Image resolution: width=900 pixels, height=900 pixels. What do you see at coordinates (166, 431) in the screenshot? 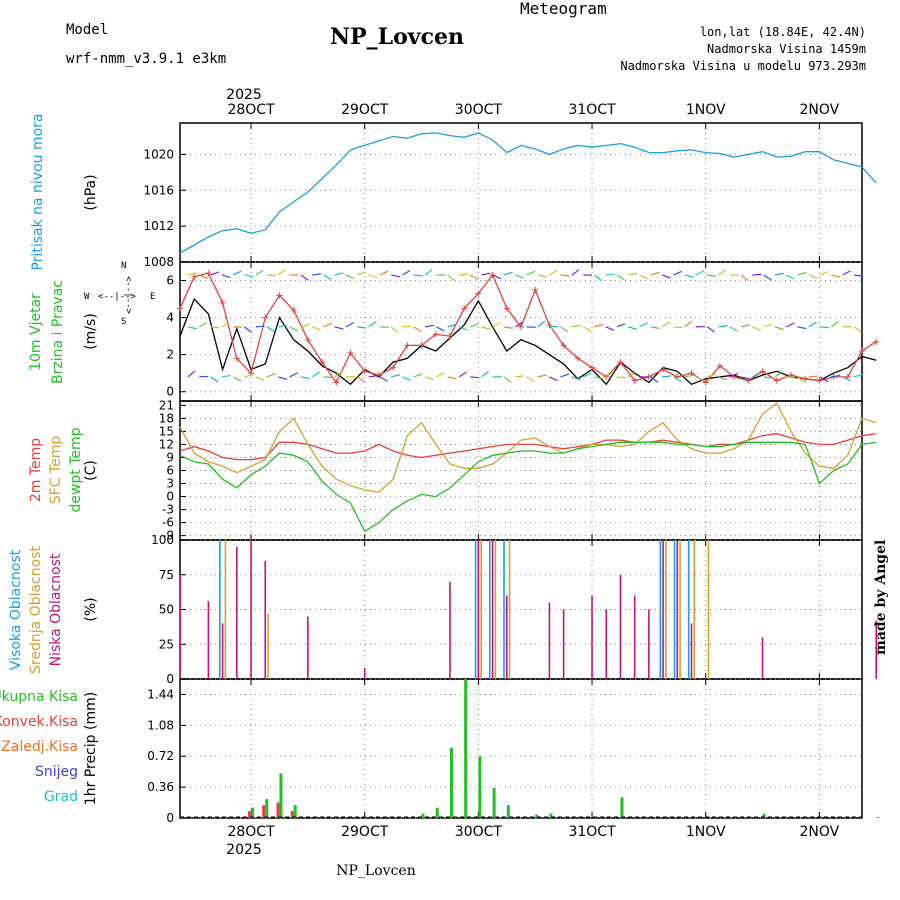
I see `temperature-ytick-label: 15` at bounding box center [166, 431].